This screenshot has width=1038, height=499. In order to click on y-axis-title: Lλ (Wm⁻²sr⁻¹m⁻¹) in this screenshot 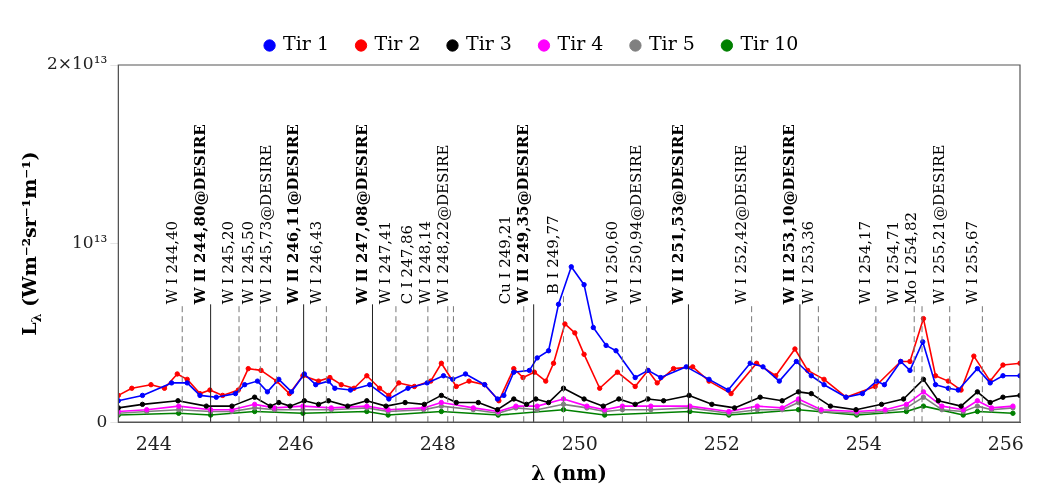, I will do `click(31, 243)`.